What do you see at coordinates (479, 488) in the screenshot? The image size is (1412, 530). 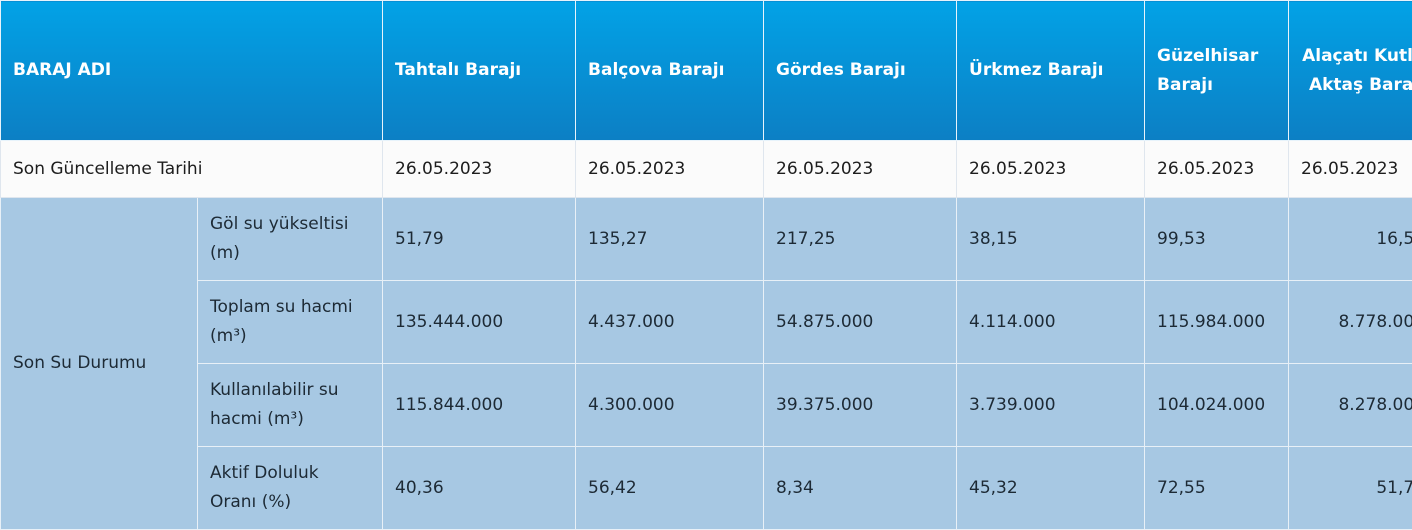 I see `value-cell: 40,36` at bounding box center [479, 488].